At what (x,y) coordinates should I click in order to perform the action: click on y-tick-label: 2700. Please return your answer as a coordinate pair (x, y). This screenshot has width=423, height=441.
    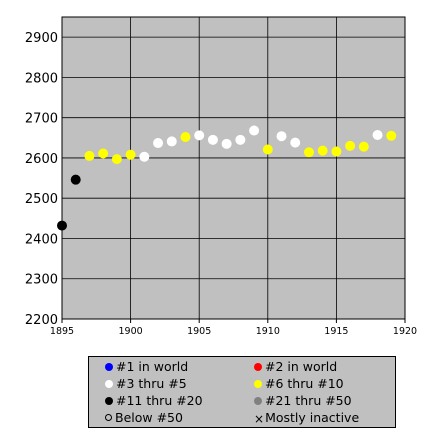
    Looking at the image, I should click on (41, 119).